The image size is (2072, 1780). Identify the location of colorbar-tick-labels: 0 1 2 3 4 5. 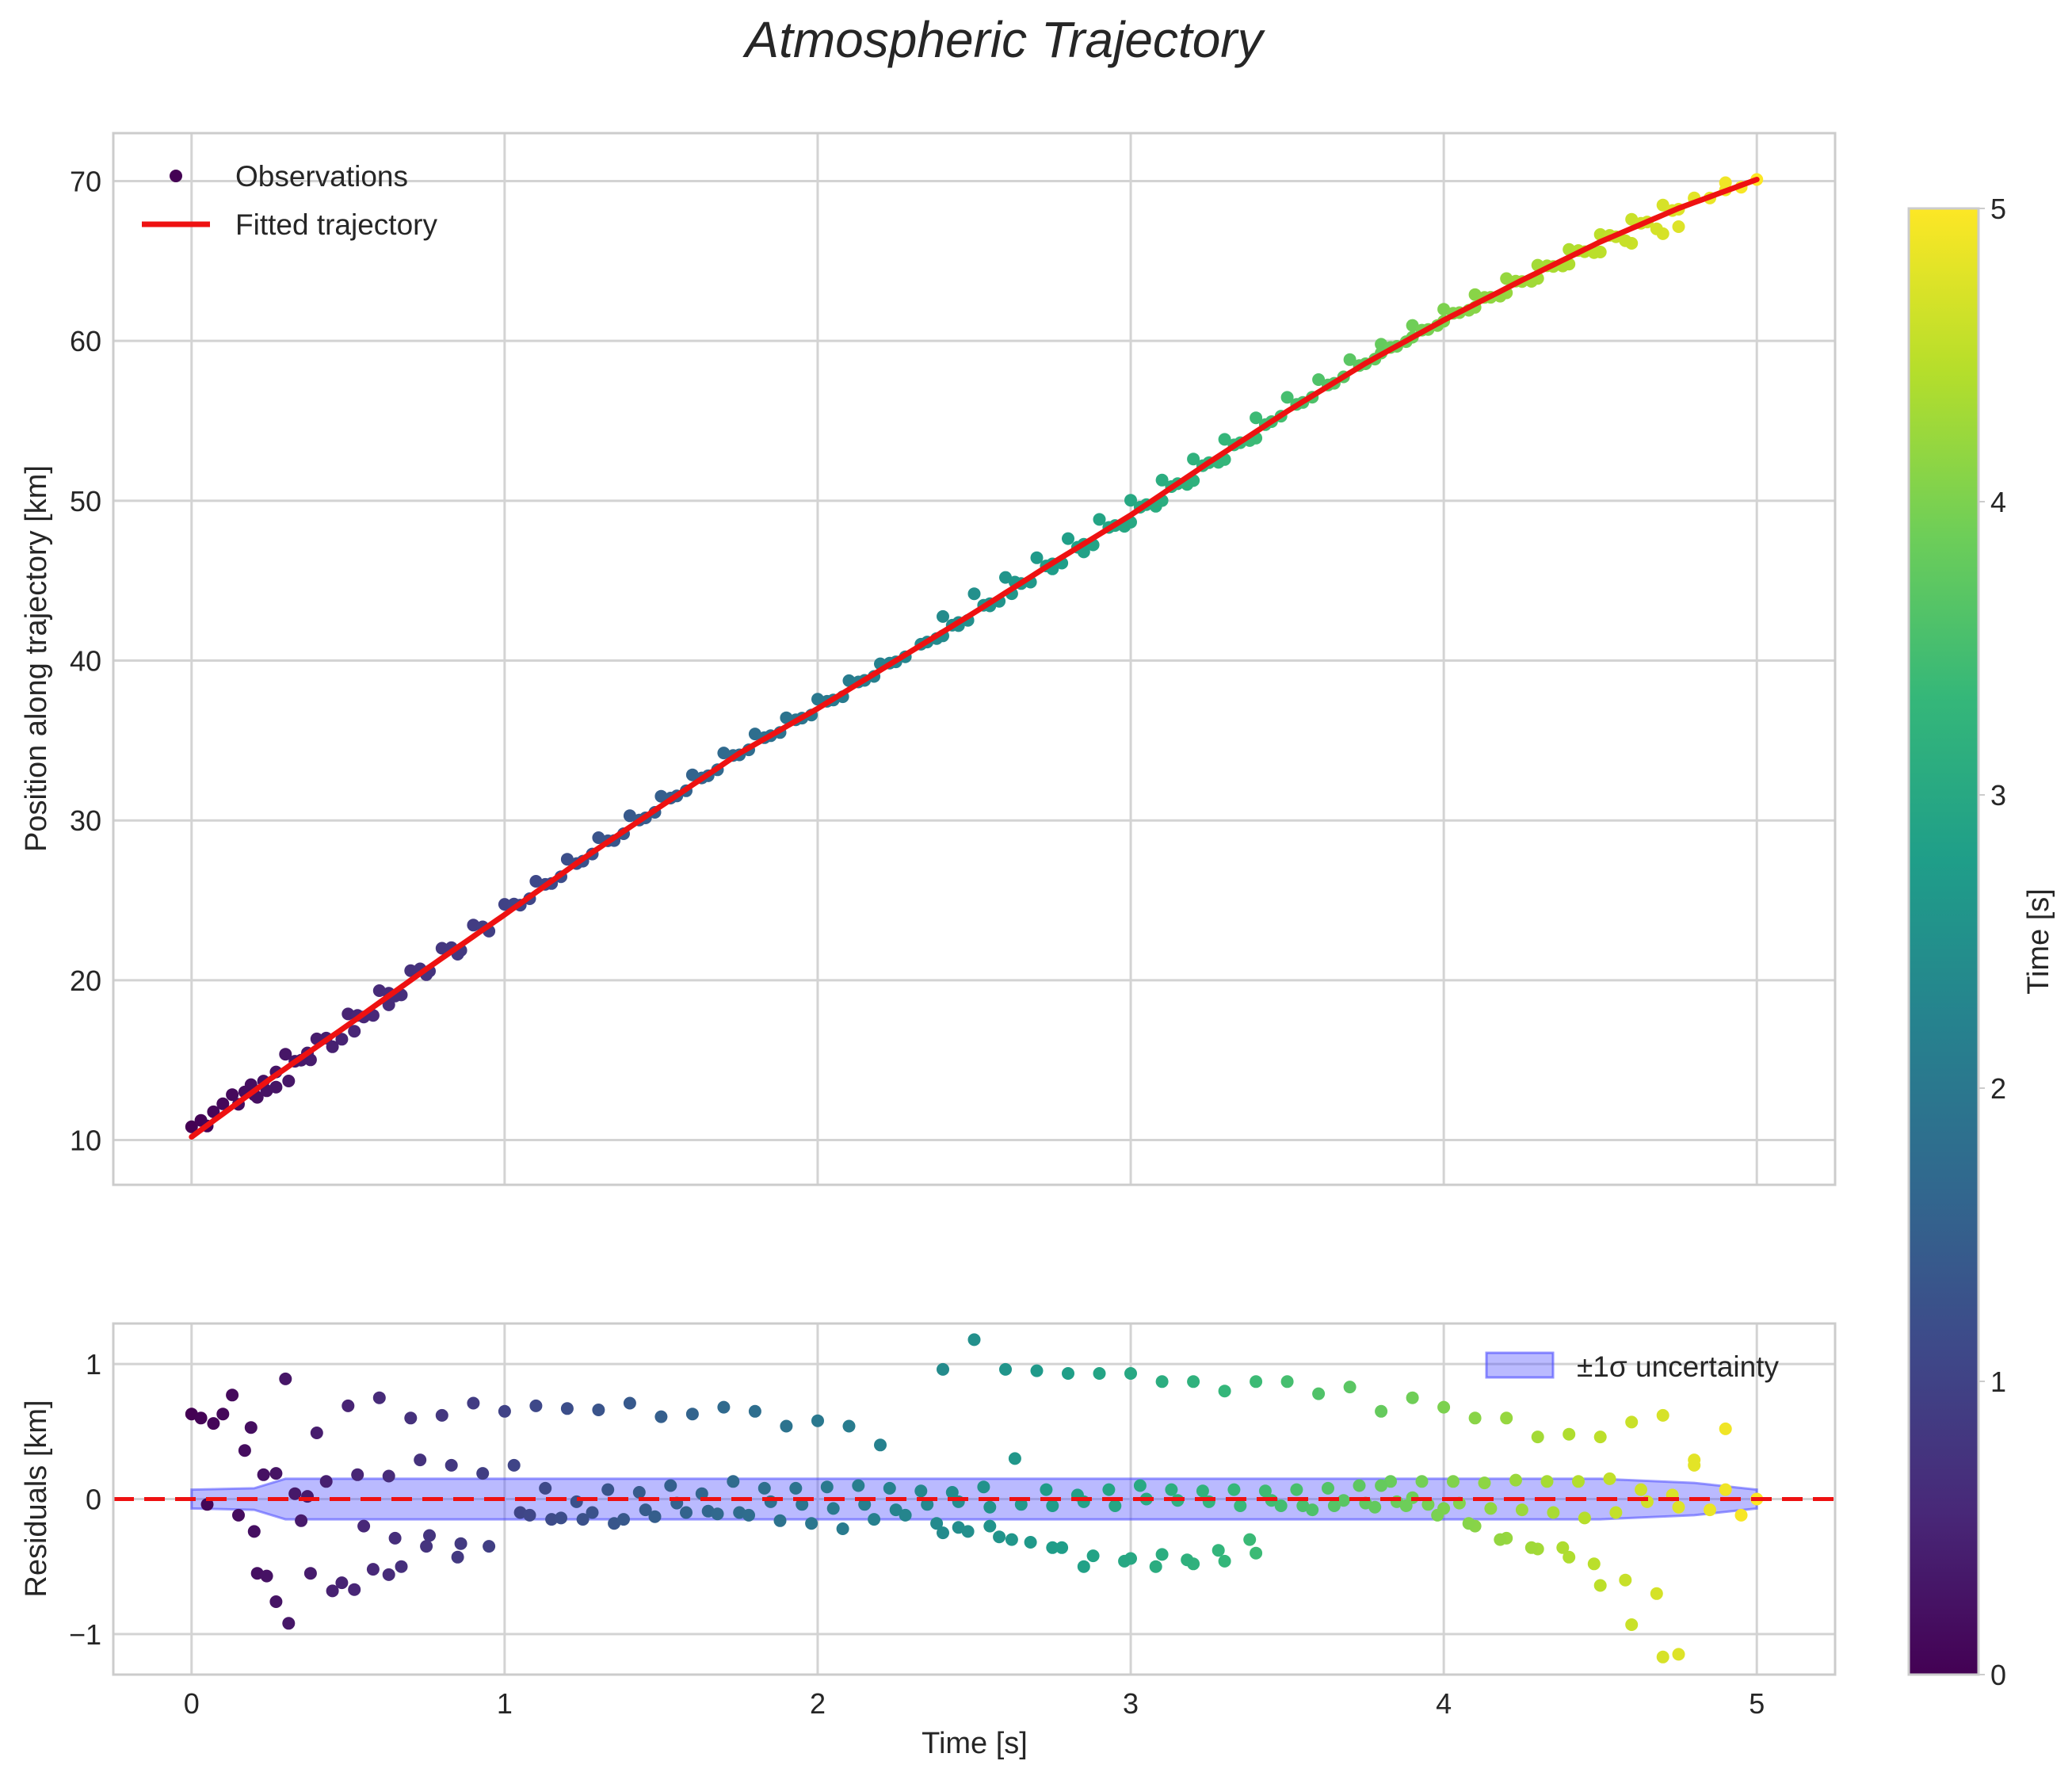
(1993, 942).